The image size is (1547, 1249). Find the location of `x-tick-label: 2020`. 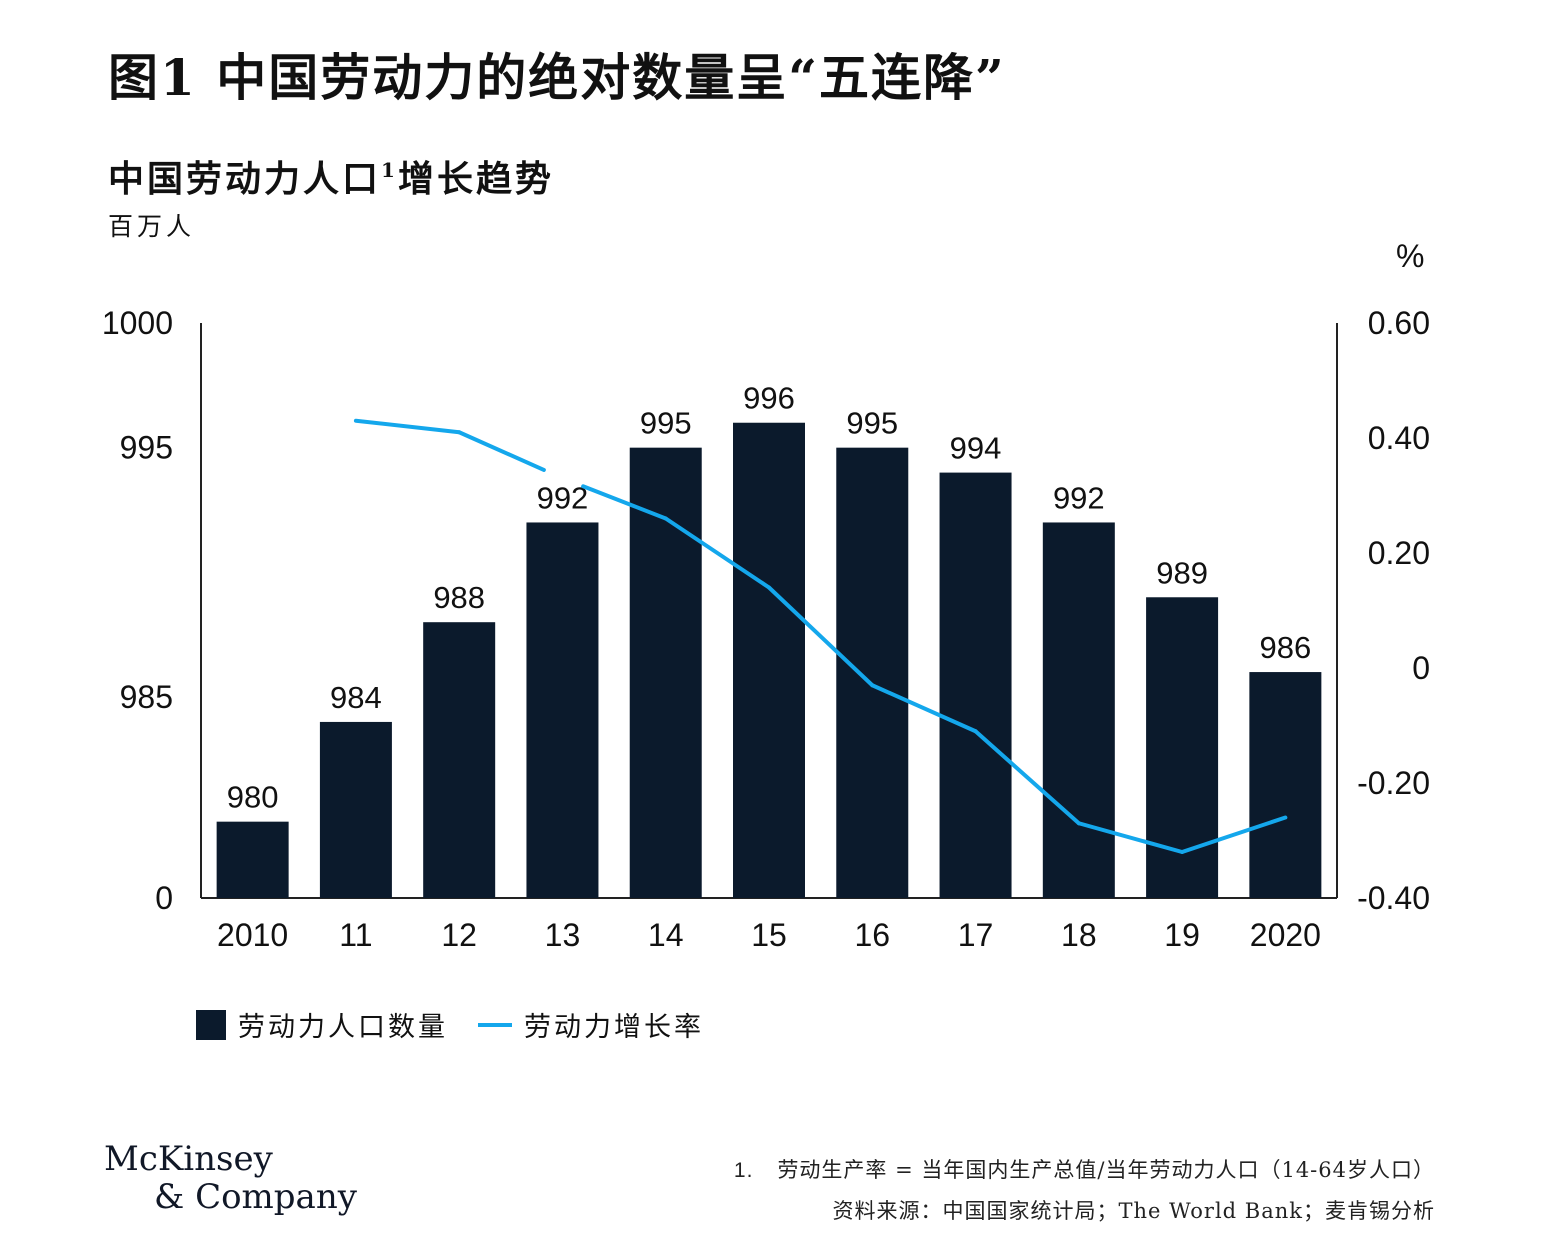

x-tick-label: 2020 is located at coordinates (1285, 935).